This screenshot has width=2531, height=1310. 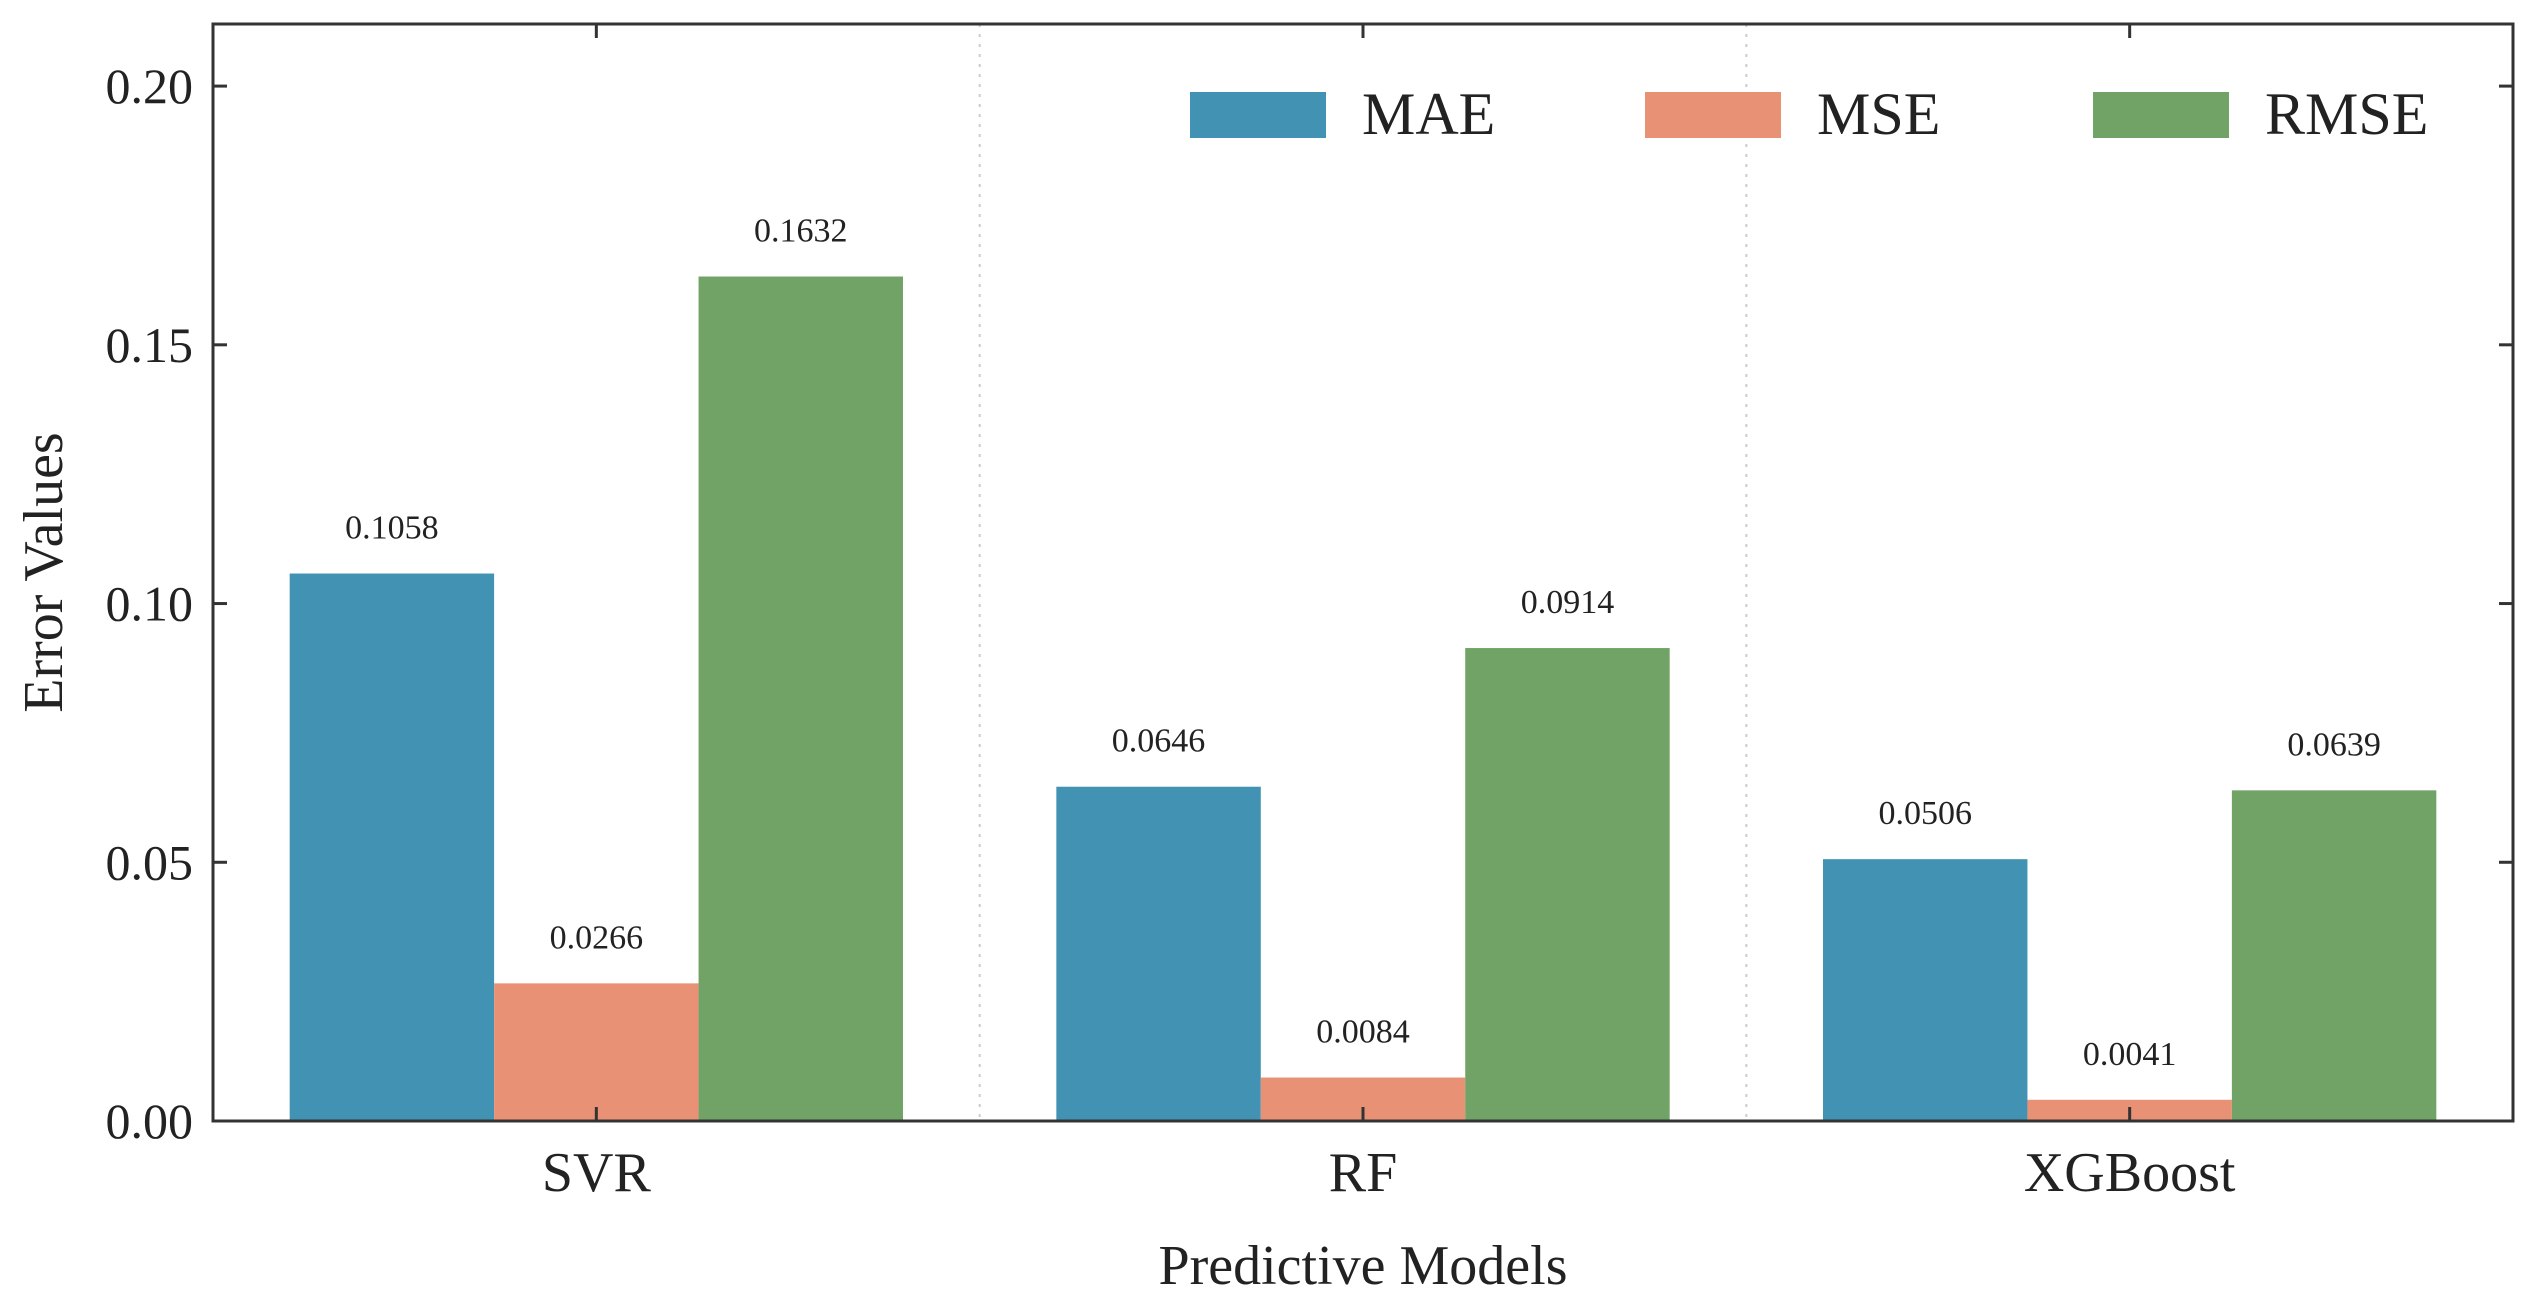 What do you see at coordinates (150, 345) in the screenshot?
I see `y-tick-label: 0.15` at bounding box center [150, 345].